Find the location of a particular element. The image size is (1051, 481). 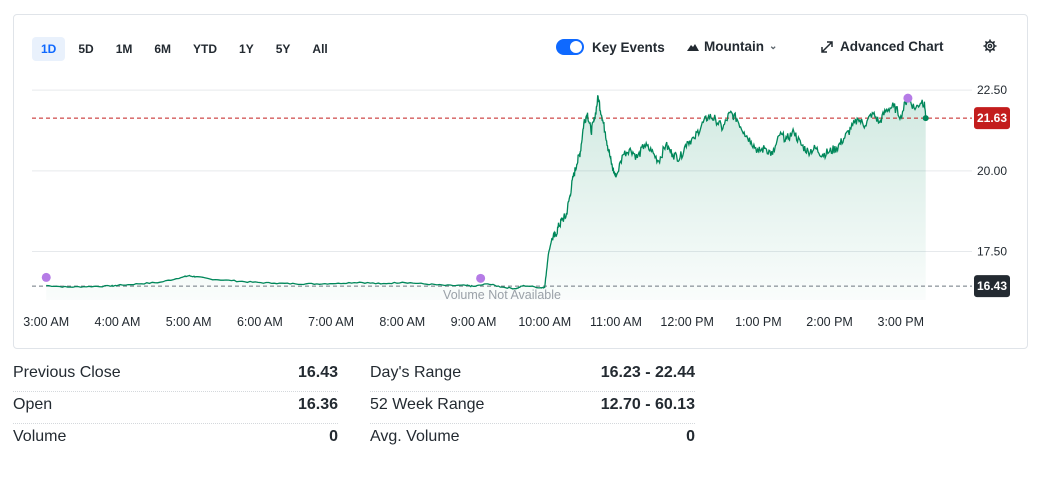

x-tick-label: 5:00 AM is located at coordinates (189, 322).